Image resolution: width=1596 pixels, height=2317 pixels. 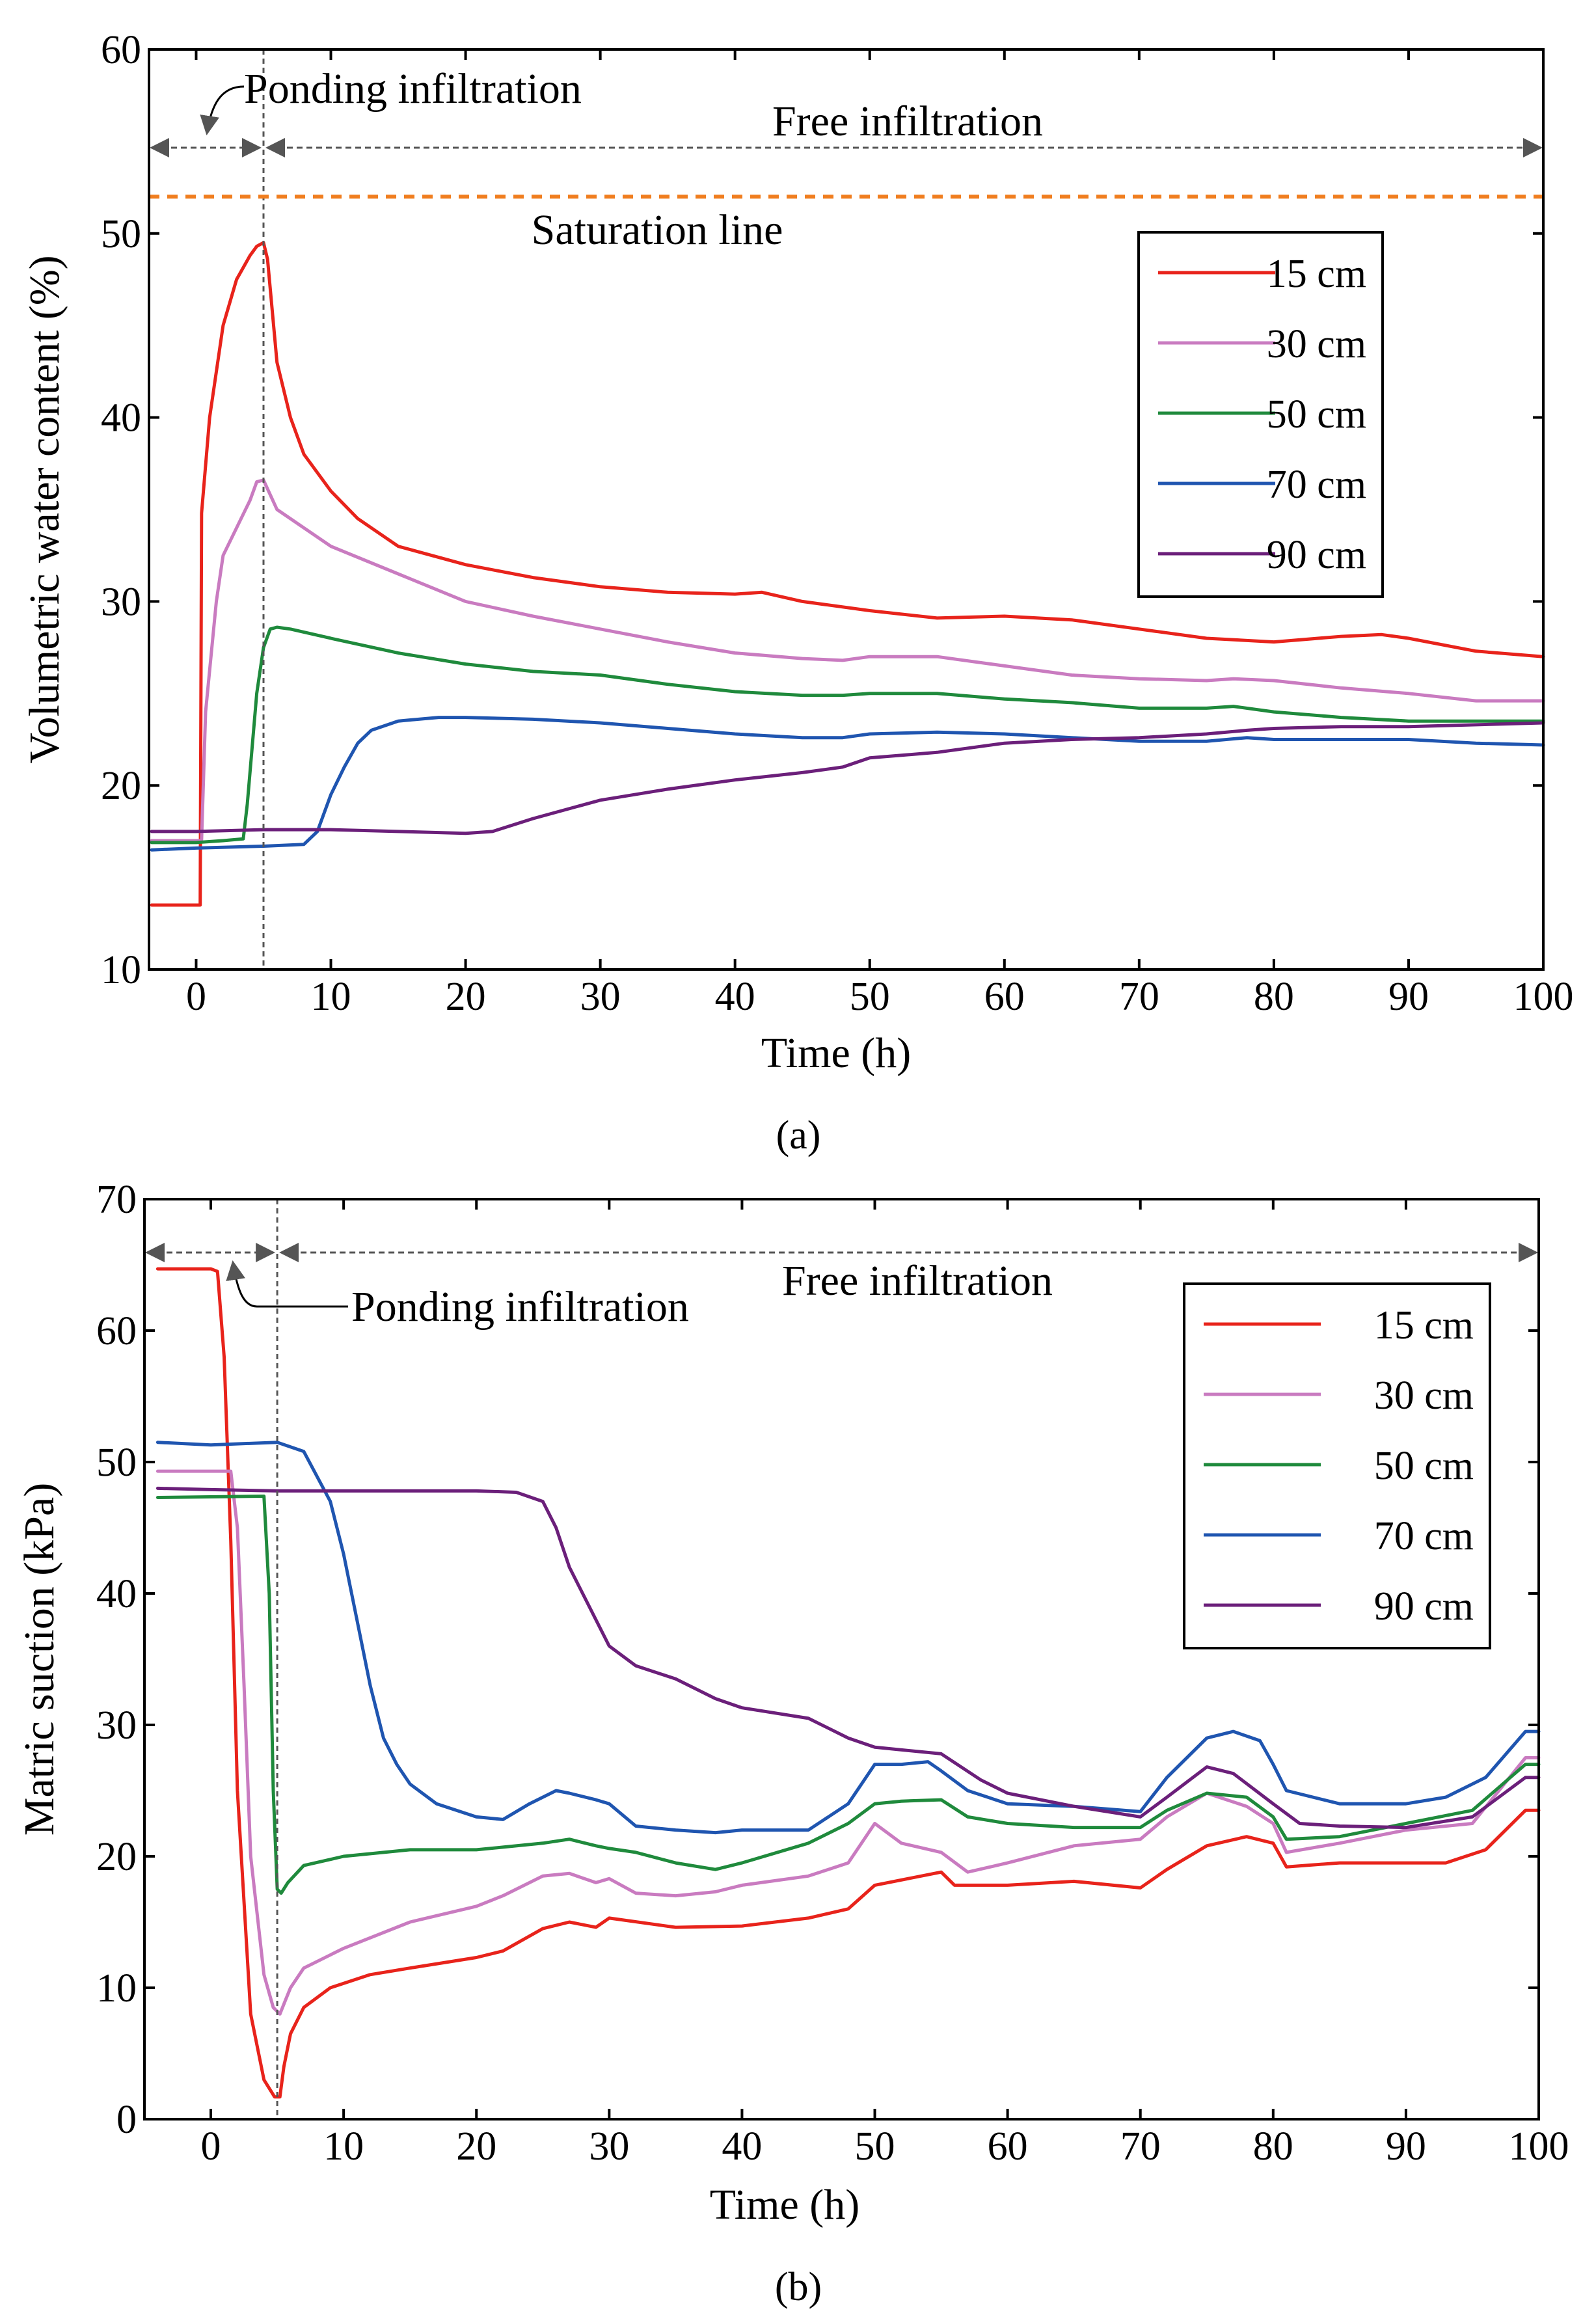 What do you see at coordinates (798, 1135) in the screenshot?
I see `panel-a-caption: (a)` at bounding box center [798, 1135].